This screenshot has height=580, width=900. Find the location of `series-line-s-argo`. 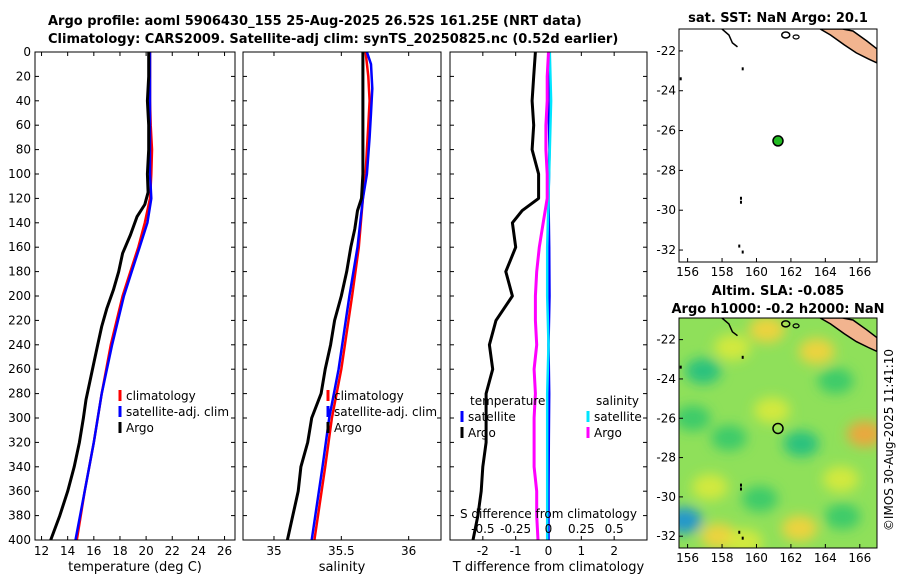

series-line-s-argo is located at coordinates (541, 296).